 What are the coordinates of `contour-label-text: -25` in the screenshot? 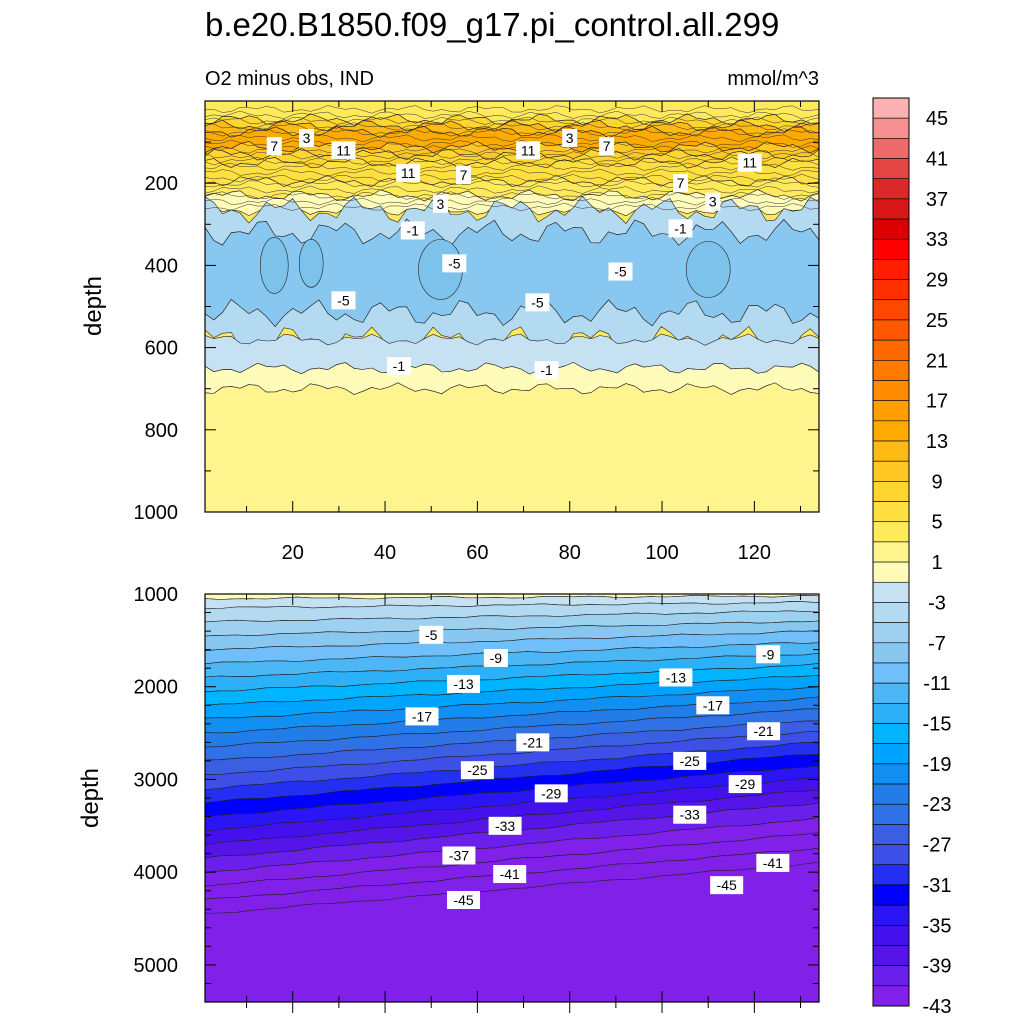 It's located at (477, 770).